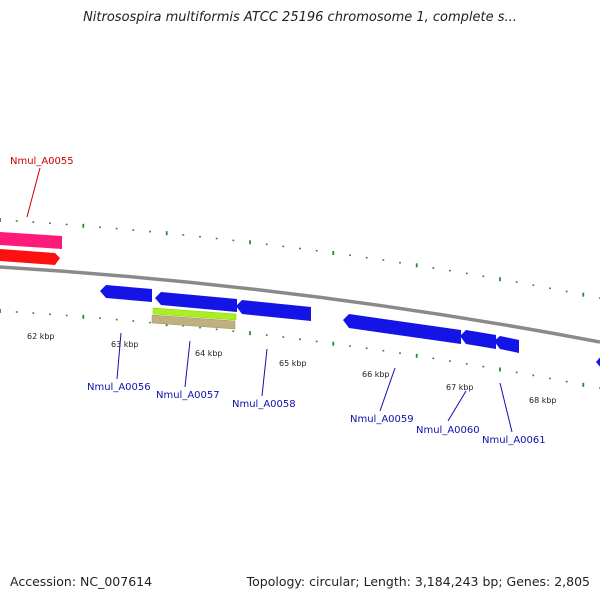 This screenshot has width=600, height=600. Describe the element at coordinates (193, 322) in the screenshot. I see `feature-bar-tan` at that location.